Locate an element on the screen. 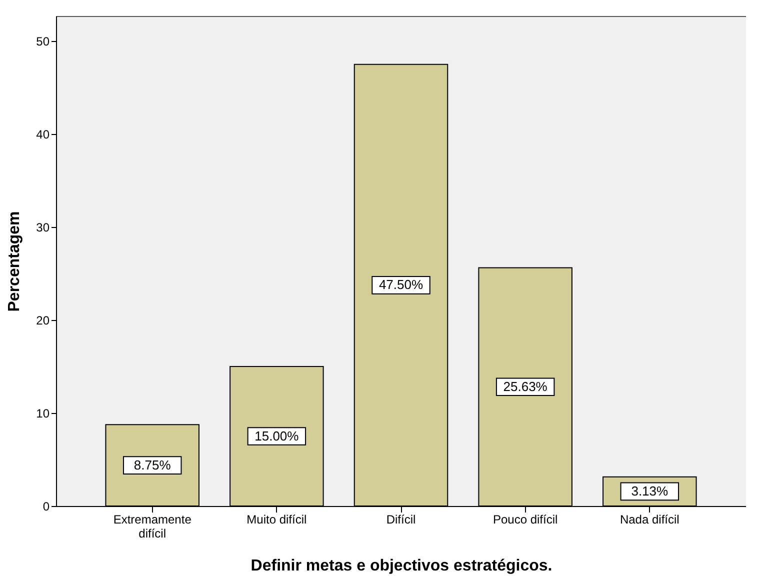 The image size is (771, 587). y-tick-label: 30 is located at coordinates (43, 227).